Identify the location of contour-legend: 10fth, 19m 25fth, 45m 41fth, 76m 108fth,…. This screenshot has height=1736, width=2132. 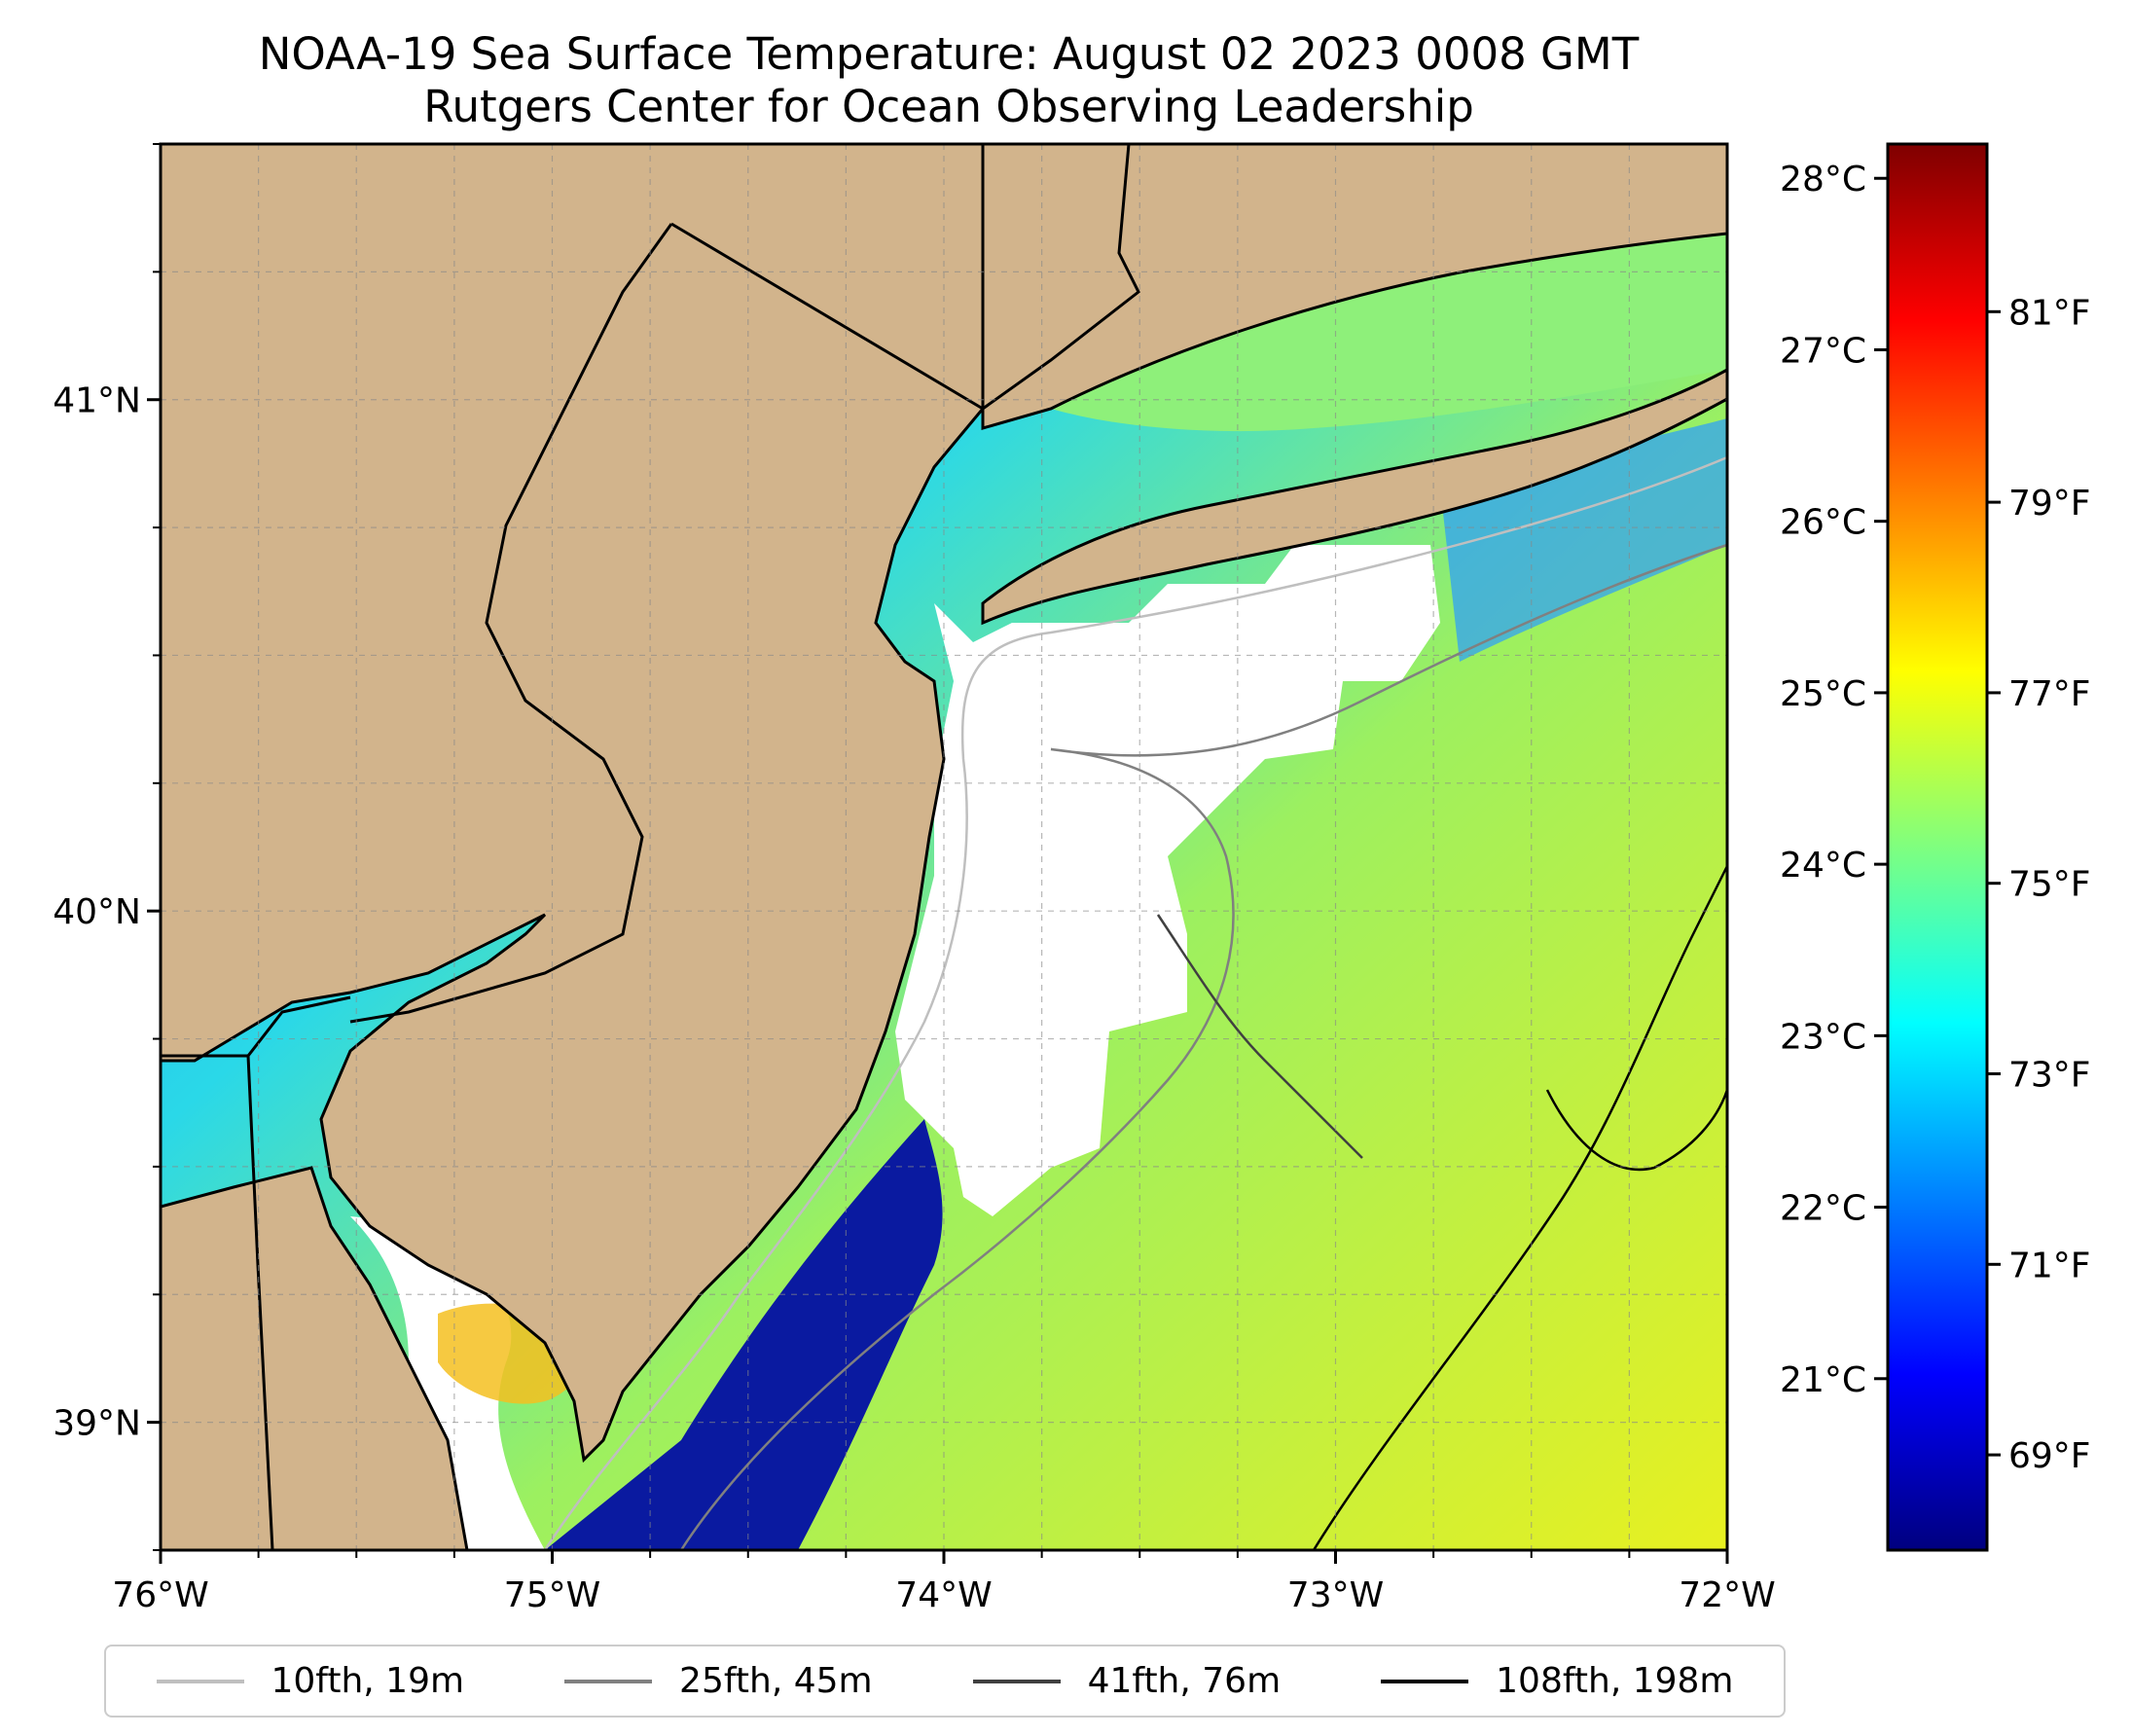
(945, 1682).